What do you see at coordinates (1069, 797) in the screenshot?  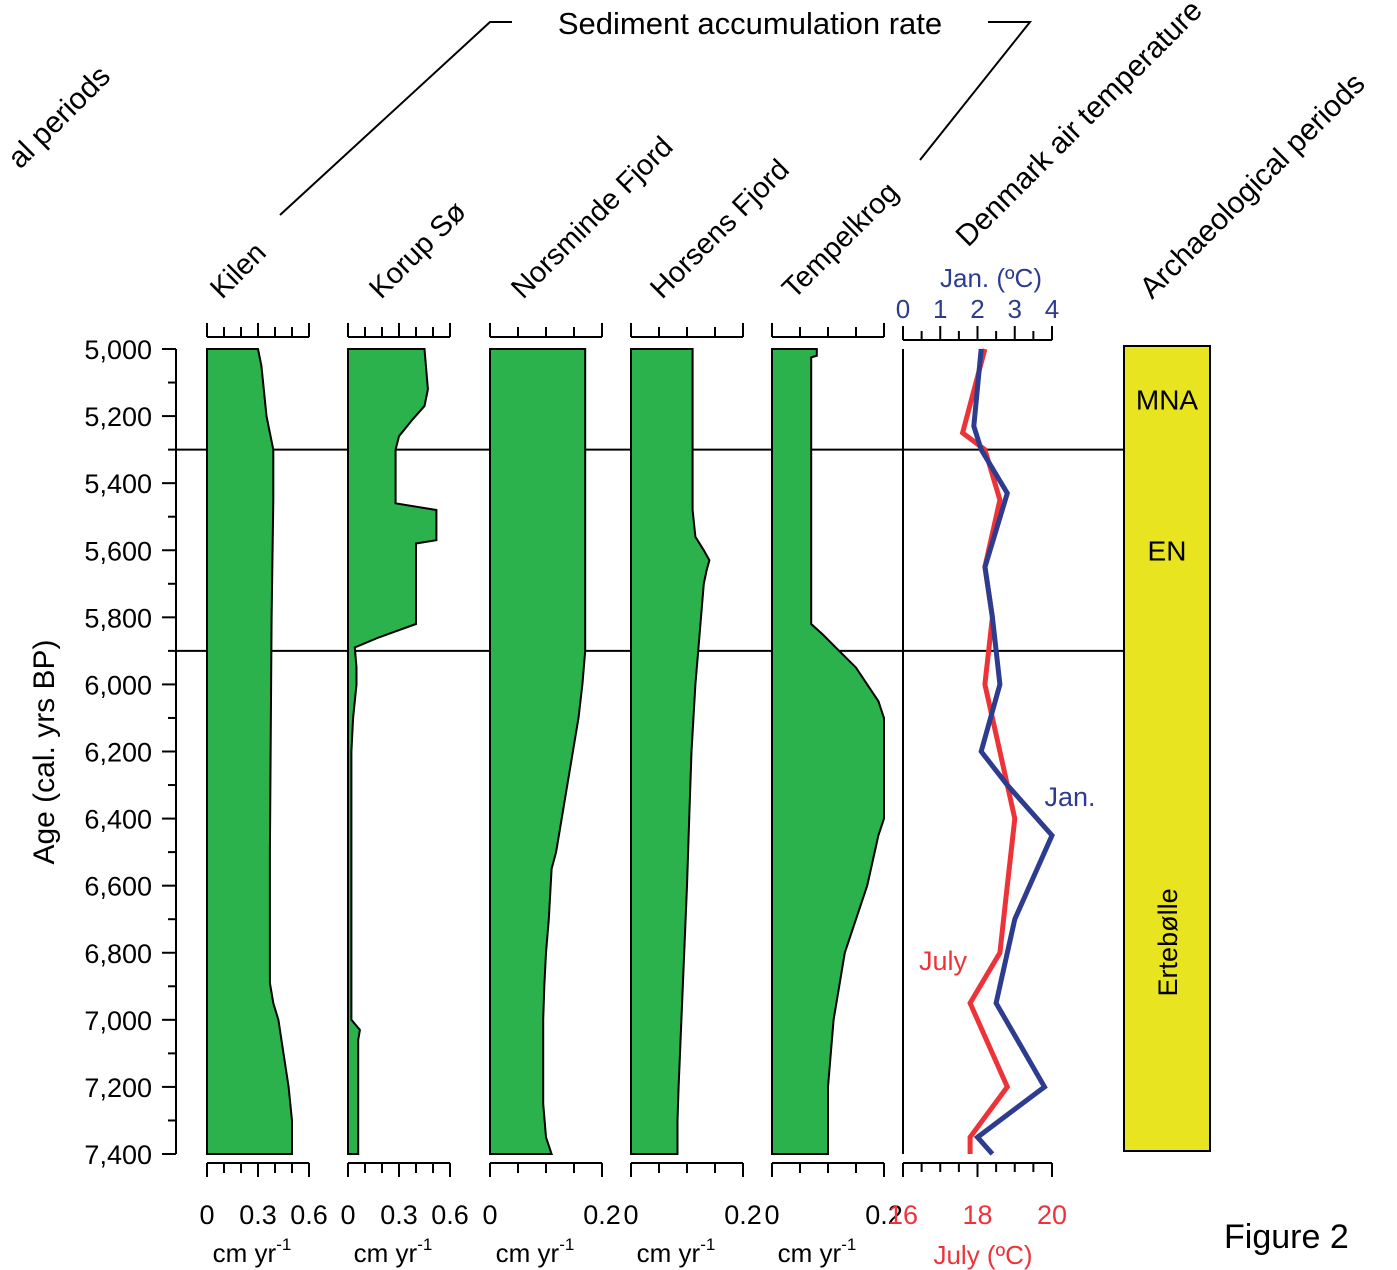 I see `jan-series-label: Jan.` at bounding box center [1069, 797].